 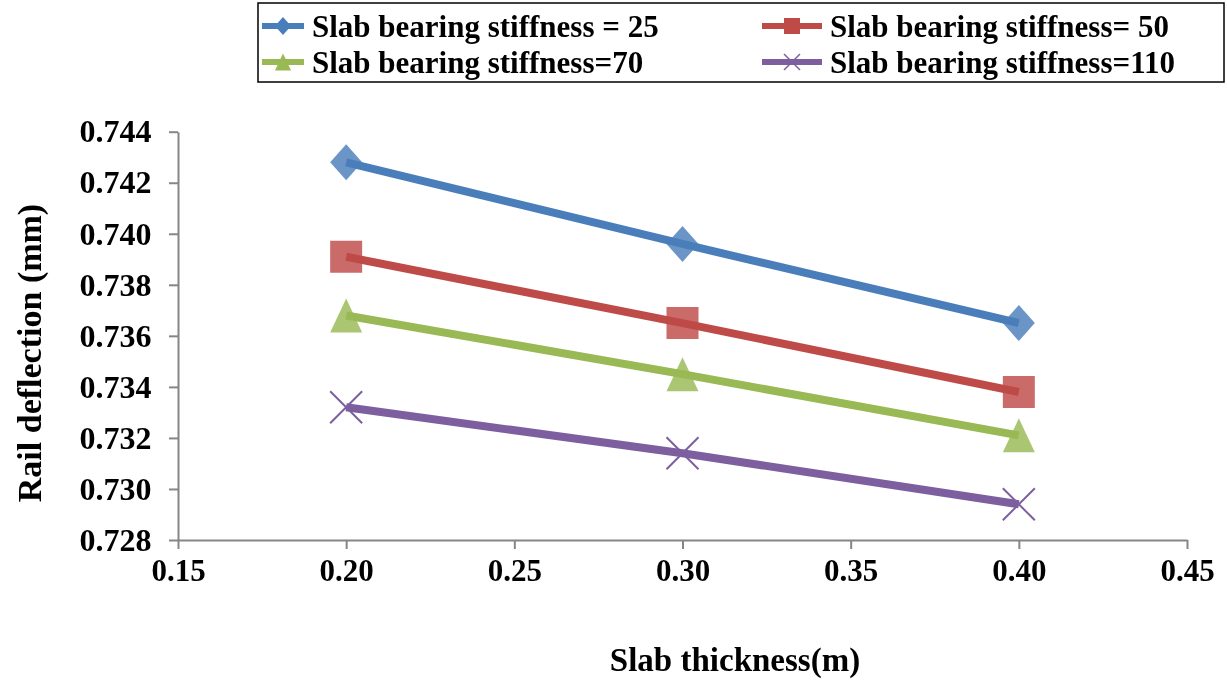 I want to click on x-tick-label: 0.20, so click(x=346, y=571).